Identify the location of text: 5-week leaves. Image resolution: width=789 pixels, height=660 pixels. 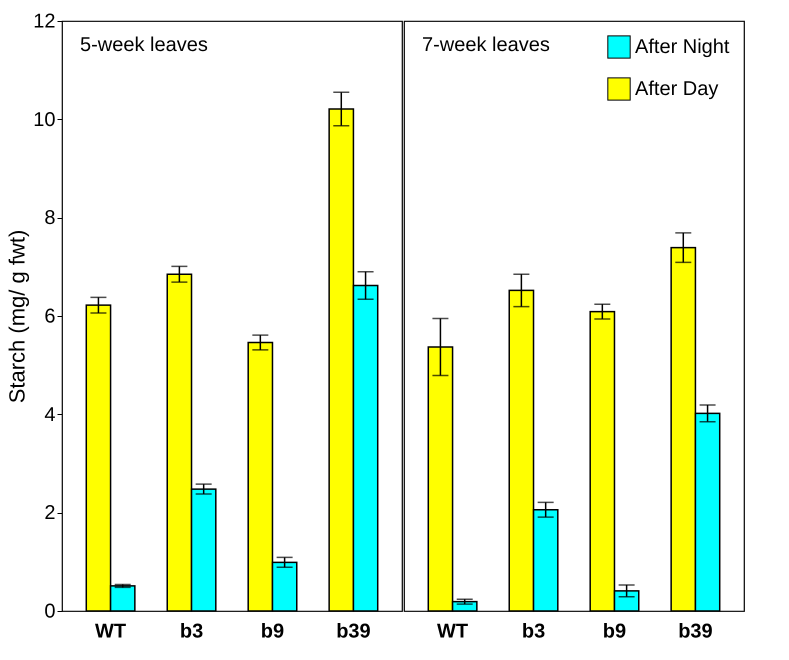
(144, 45).